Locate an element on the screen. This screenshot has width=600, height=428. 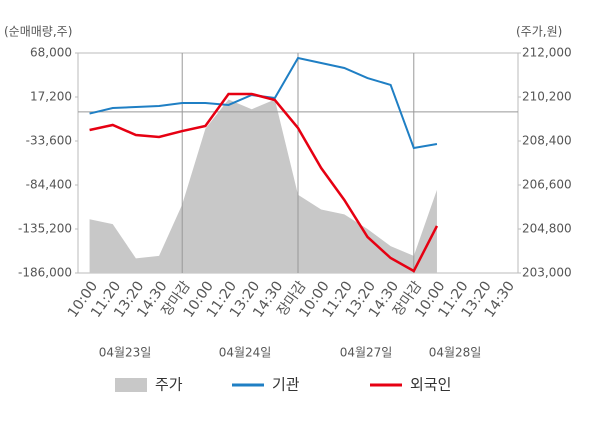
y-axis-title: (순매매량,주) is located at coordinates (38, 32).